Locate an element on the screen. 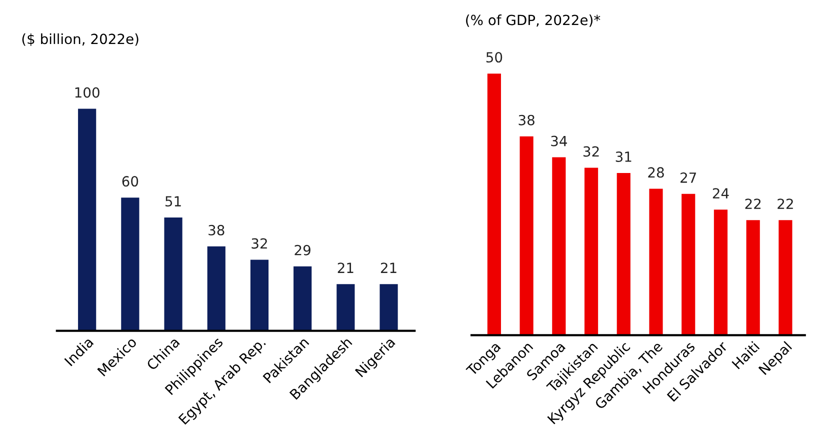 Image resolution: width=813 pixels, height=444 pixels. data-label: 31 is located at coordinates (624, 156).